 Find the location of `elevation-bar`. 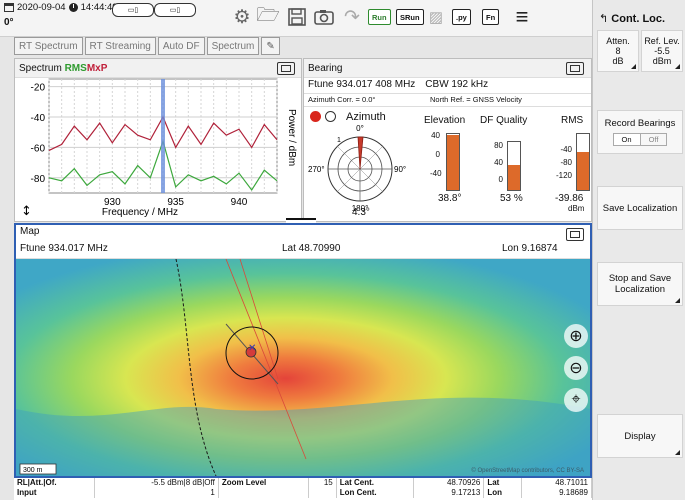

elevation-bar is located at coordinates (453, 162).